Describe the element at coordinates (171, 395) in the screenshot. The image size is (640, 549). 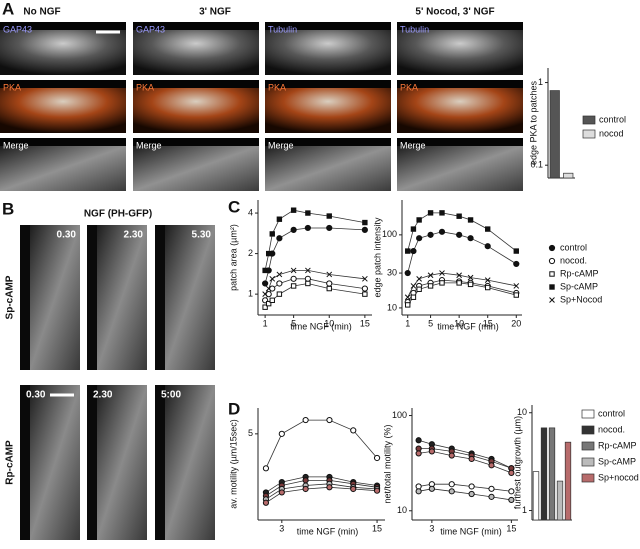
I see `time-label: 5:00` at that location.